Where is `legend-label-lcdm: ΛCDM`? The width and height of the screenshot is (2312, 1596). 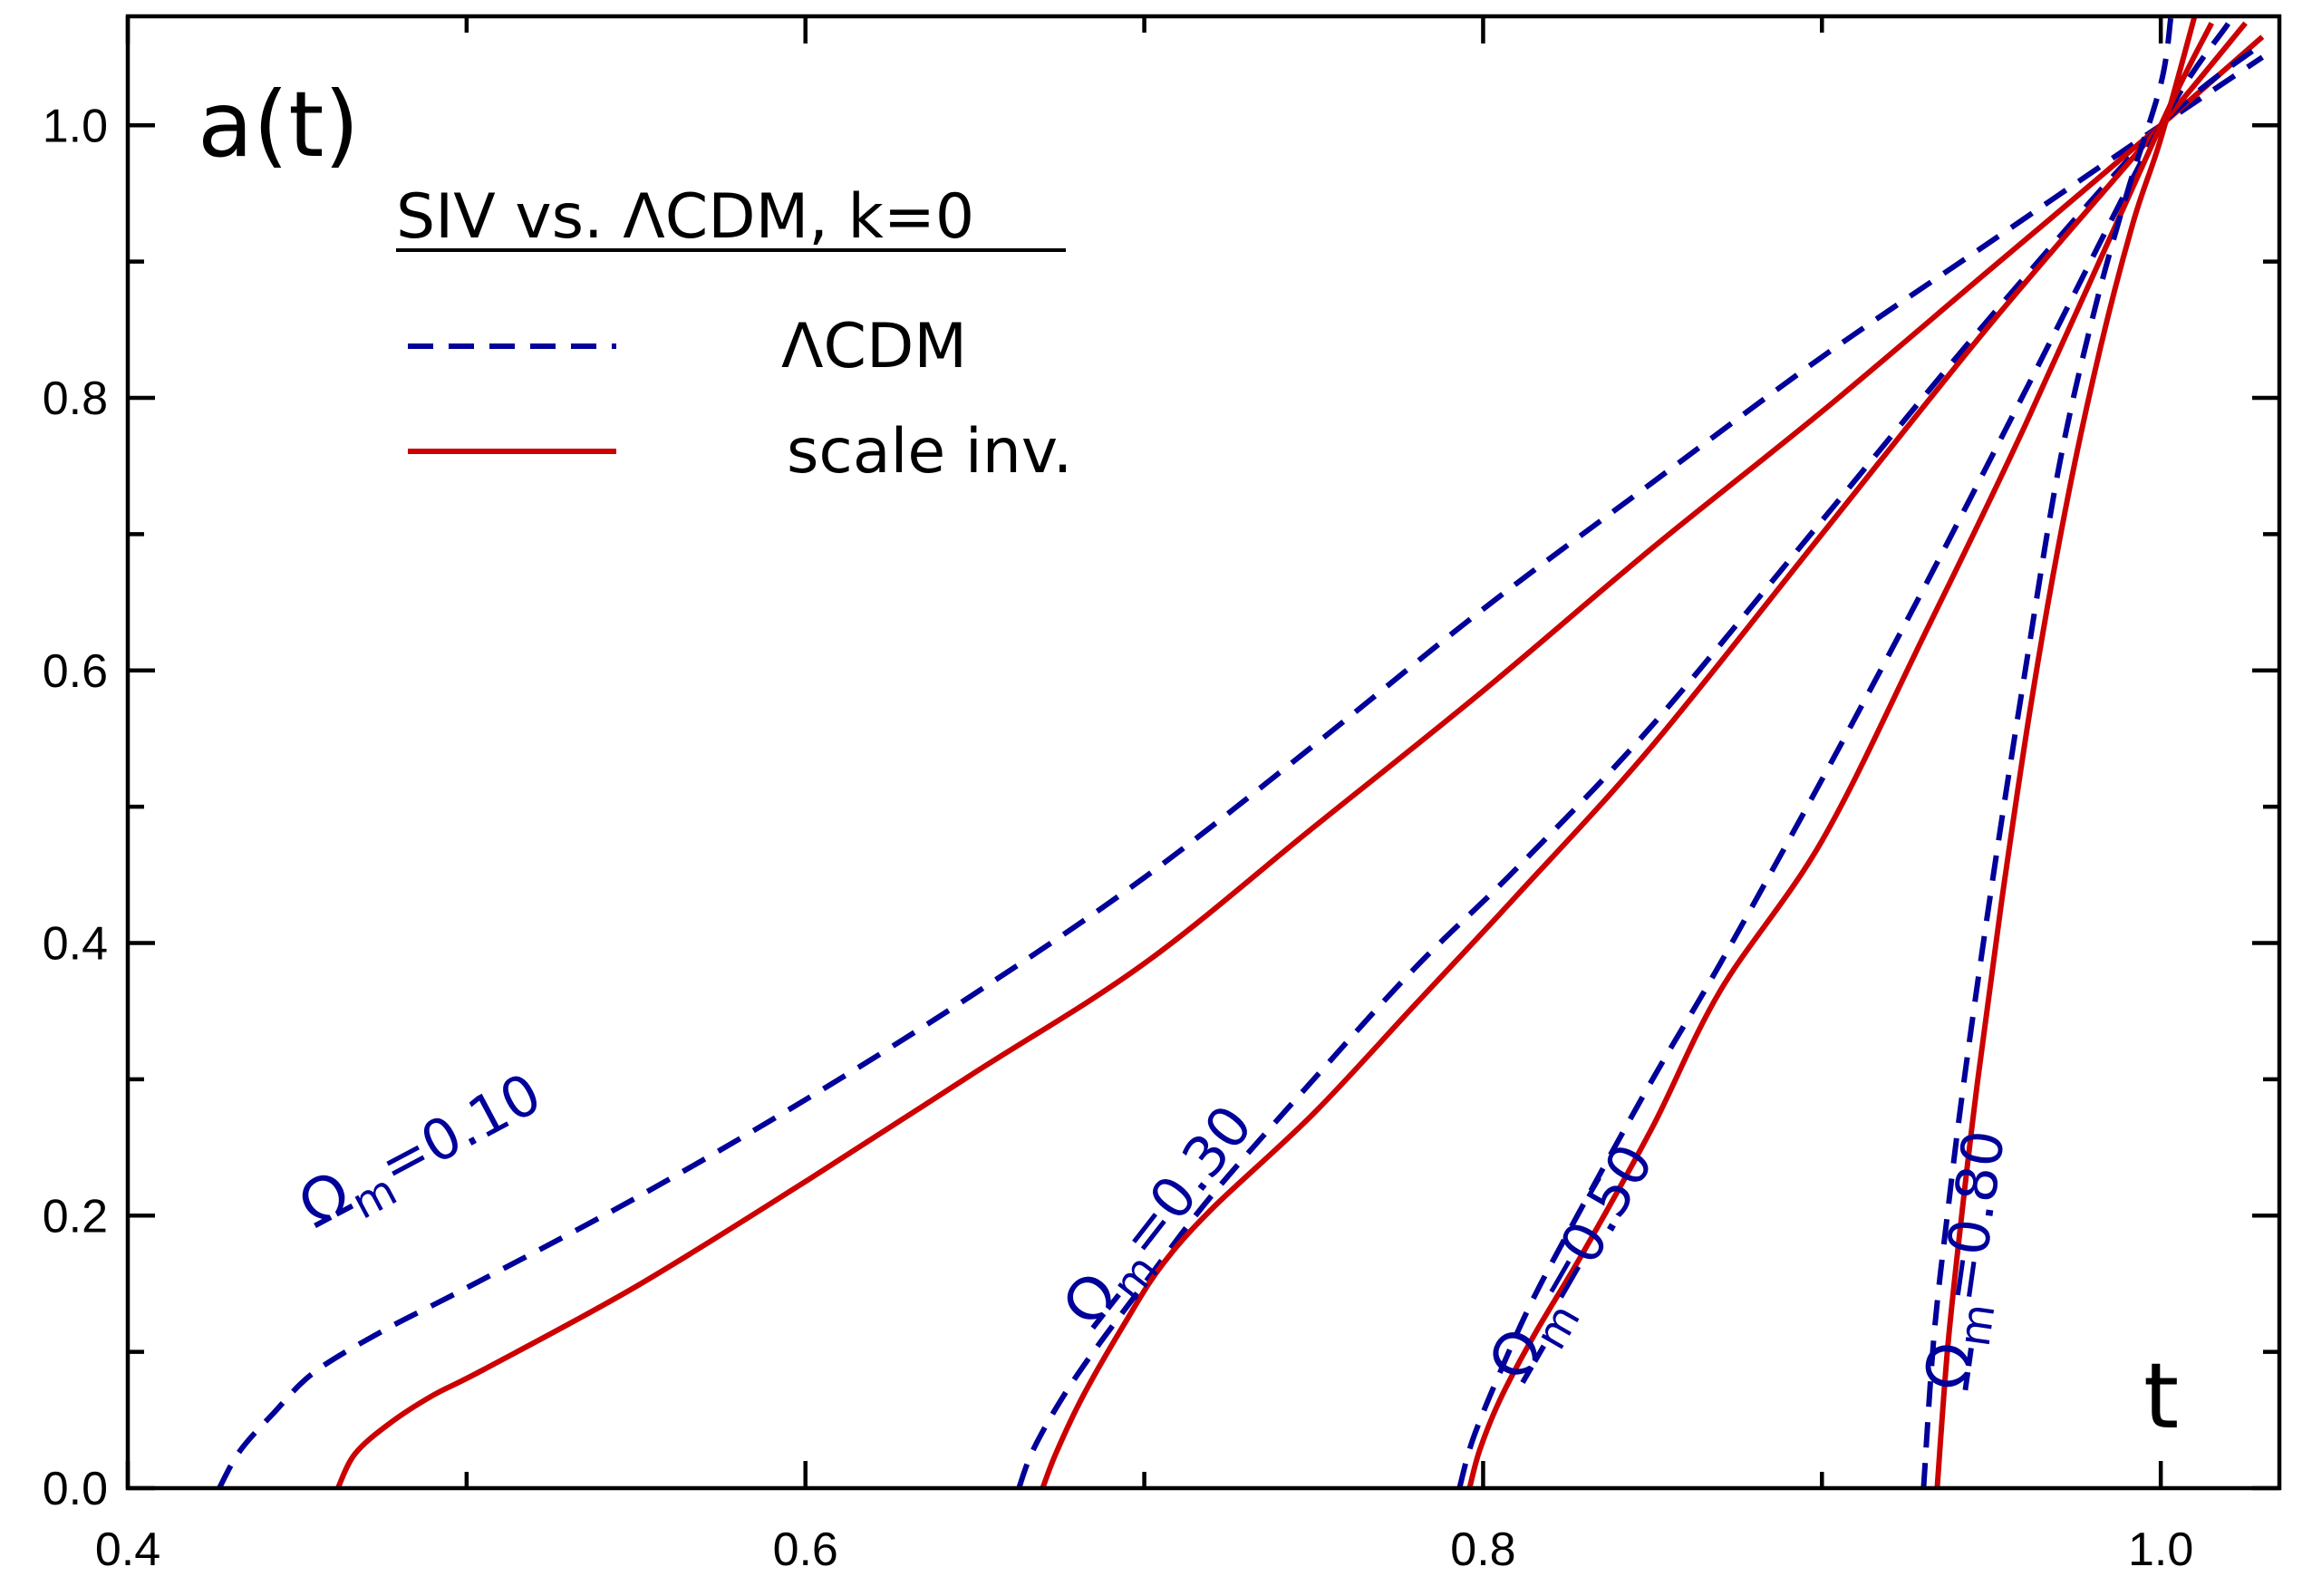 legend-label-lcdm: ΛCDM is located at coordinates (874, 346).